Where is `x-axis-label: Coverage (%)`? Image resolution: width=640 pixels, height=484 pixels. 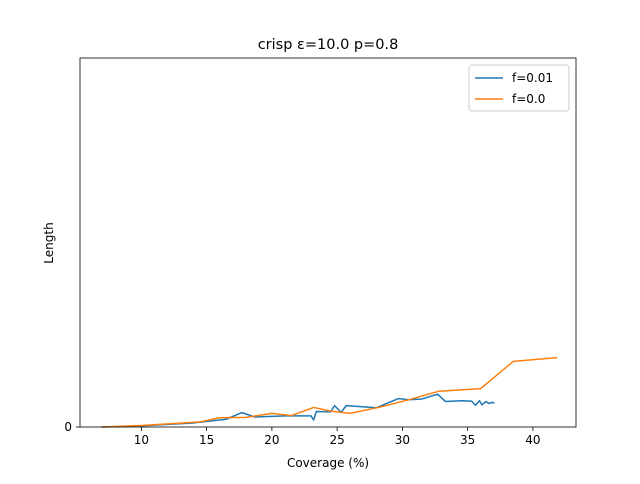 x-axis-label: Coverage (%) is located at coordinates (328, 463).